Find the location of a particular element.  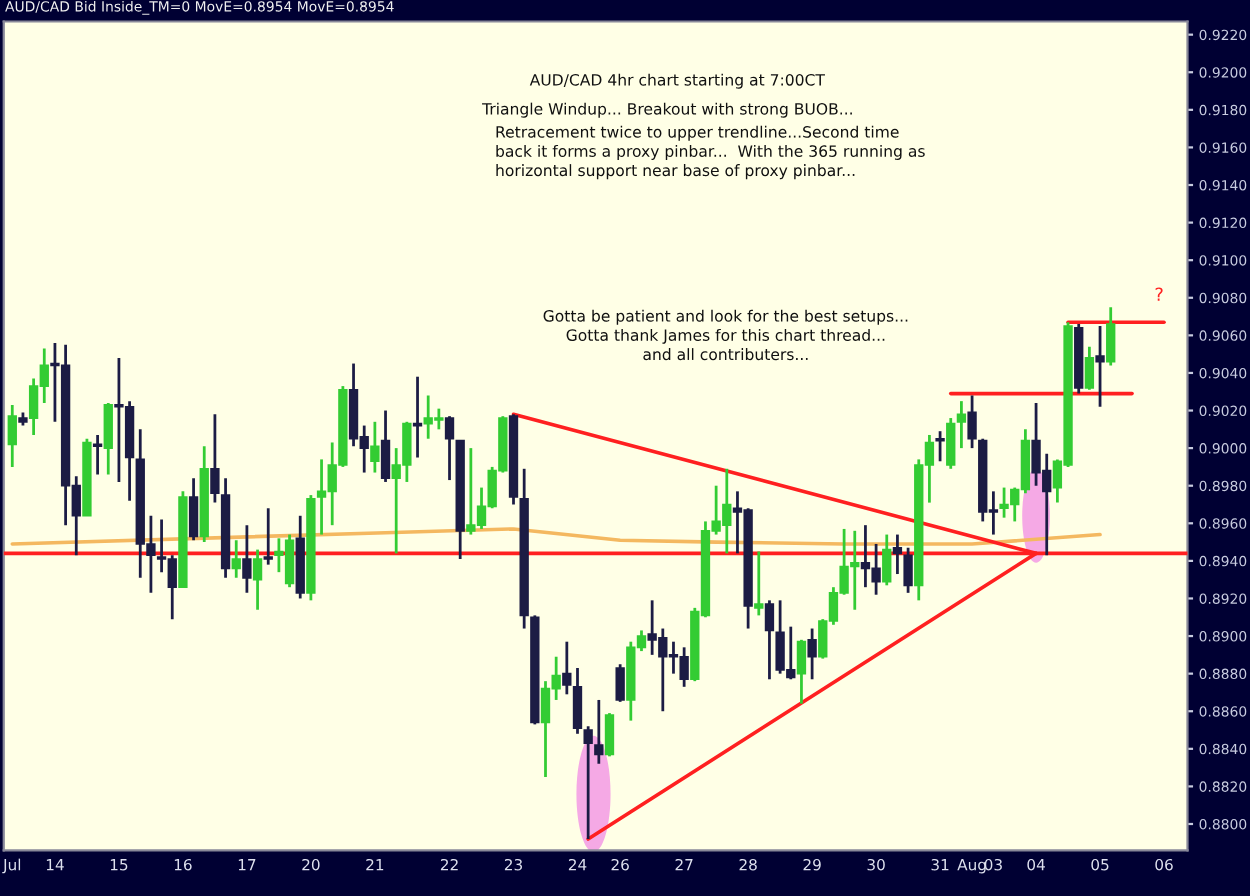

annotation: ? is located at coordinates (1159, 294).